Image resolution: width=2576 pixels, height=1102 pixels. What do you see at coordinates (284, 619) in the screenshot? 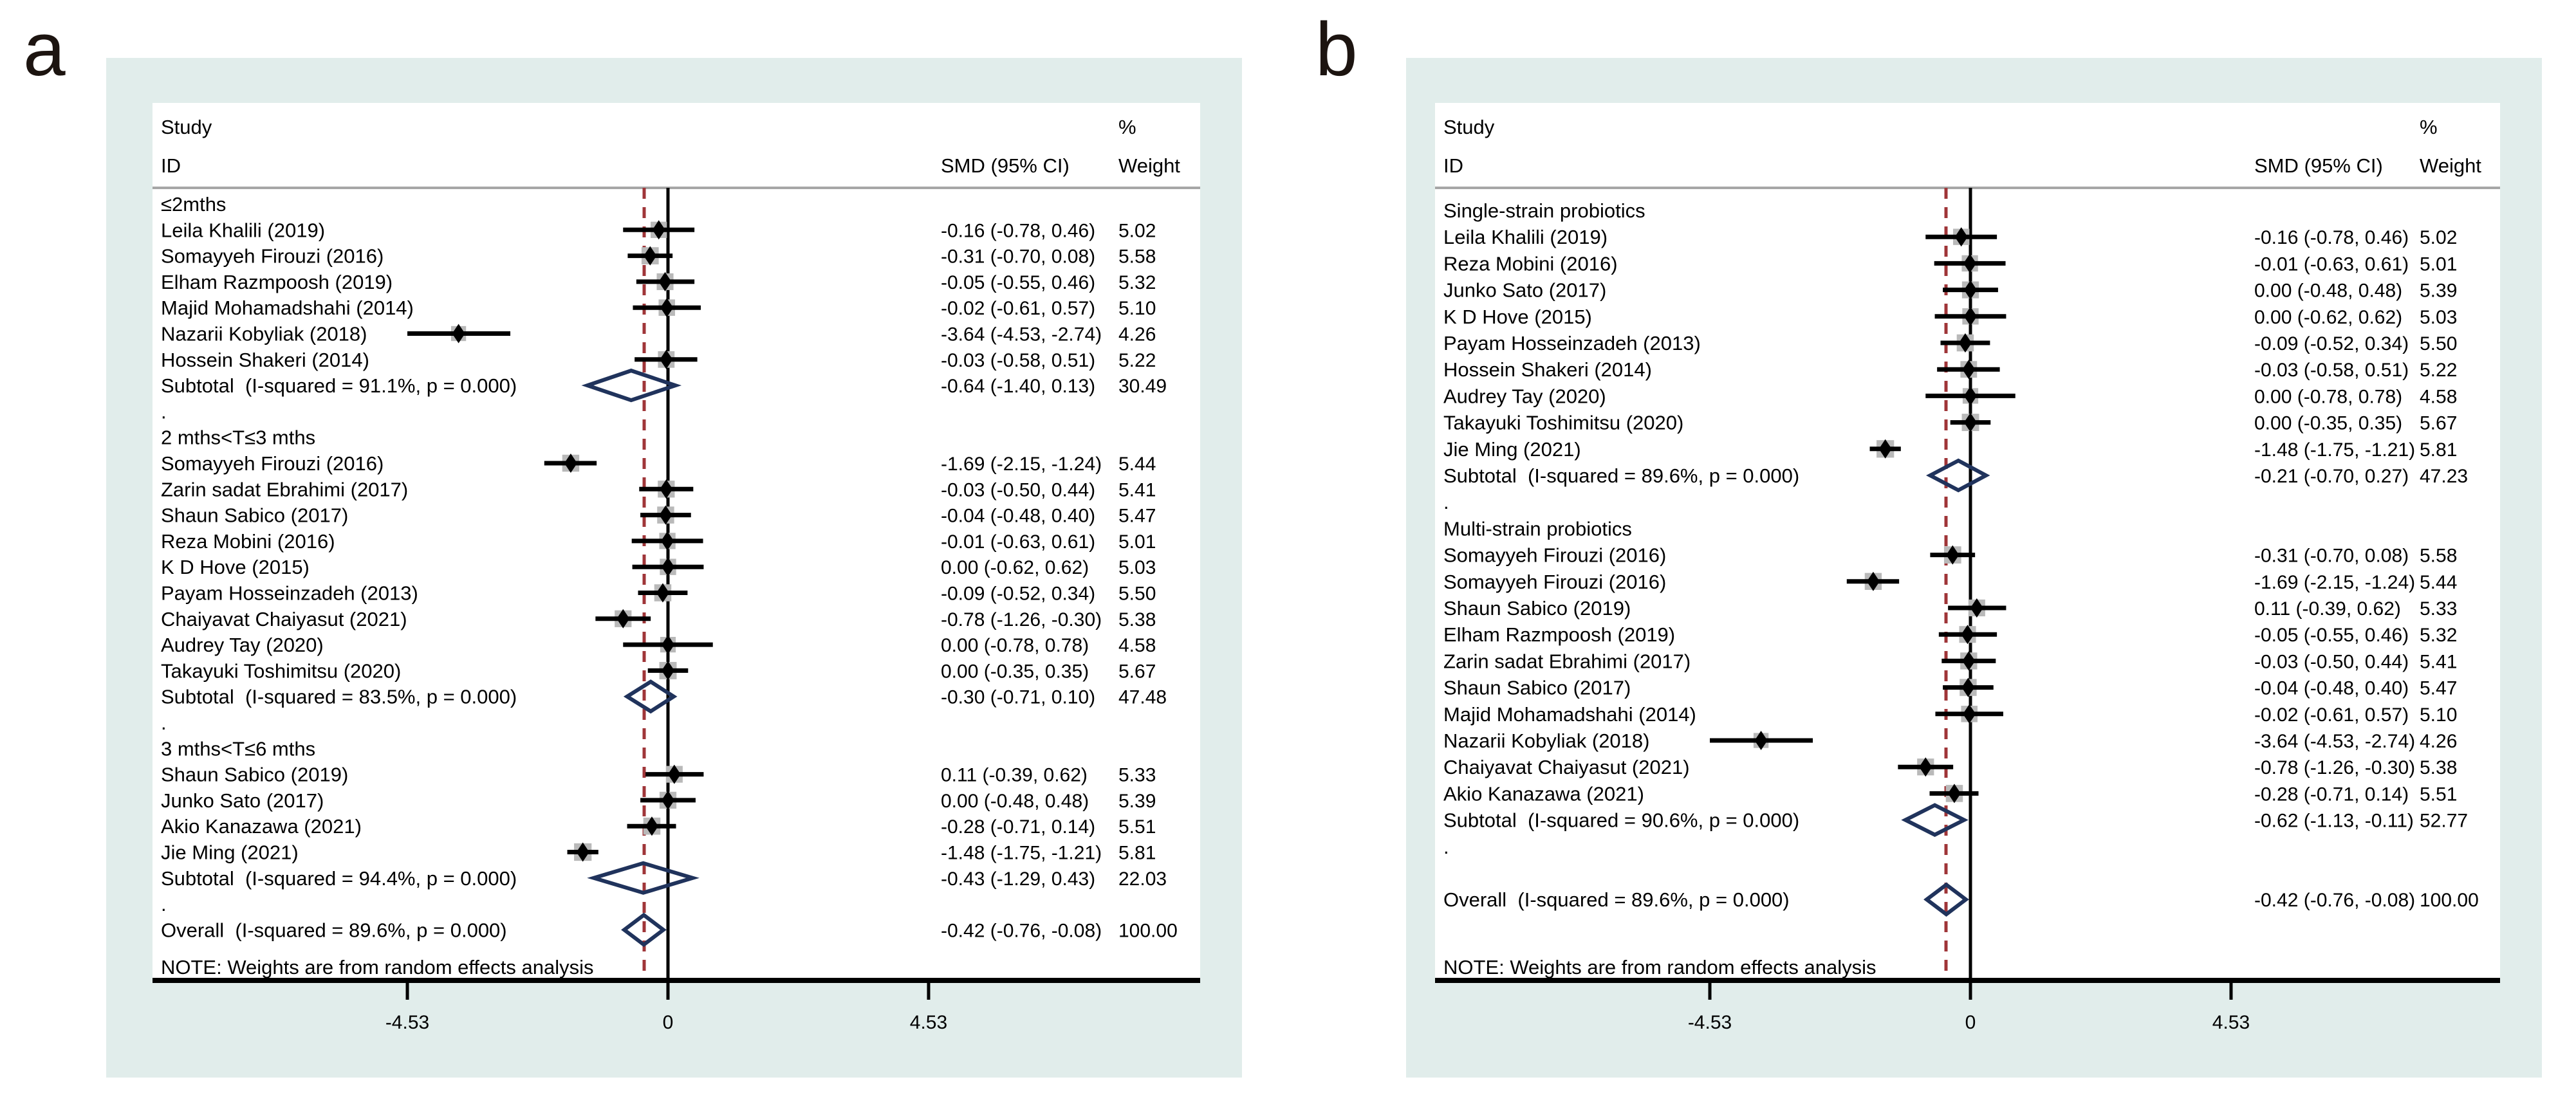
I see `study-label: Chaiyavat Chaiyasut (2021)` at bounding box center [284, 619].